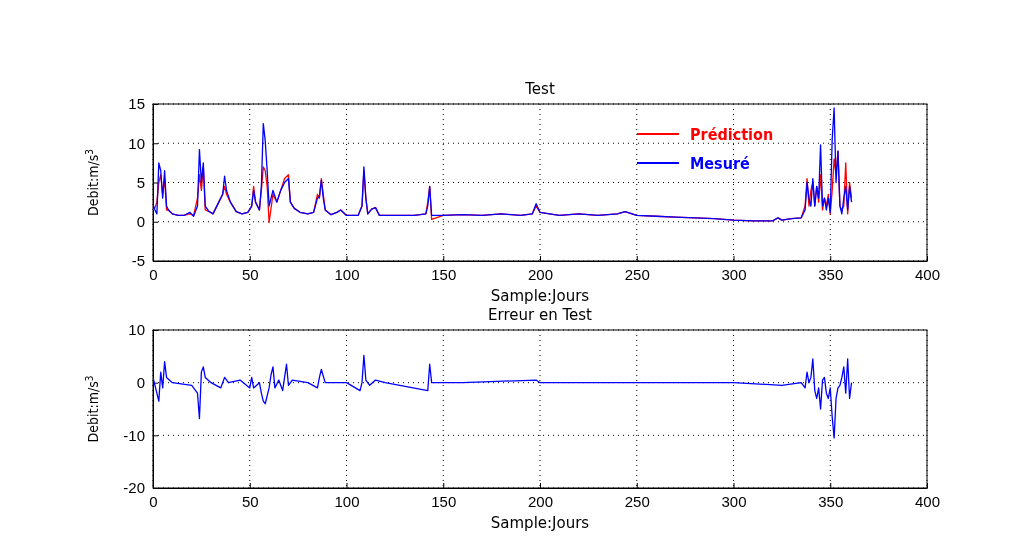 The height and width of the screenshot is (543, 1017). I want to click on legend-label: Prédiction, so click(732, 134).